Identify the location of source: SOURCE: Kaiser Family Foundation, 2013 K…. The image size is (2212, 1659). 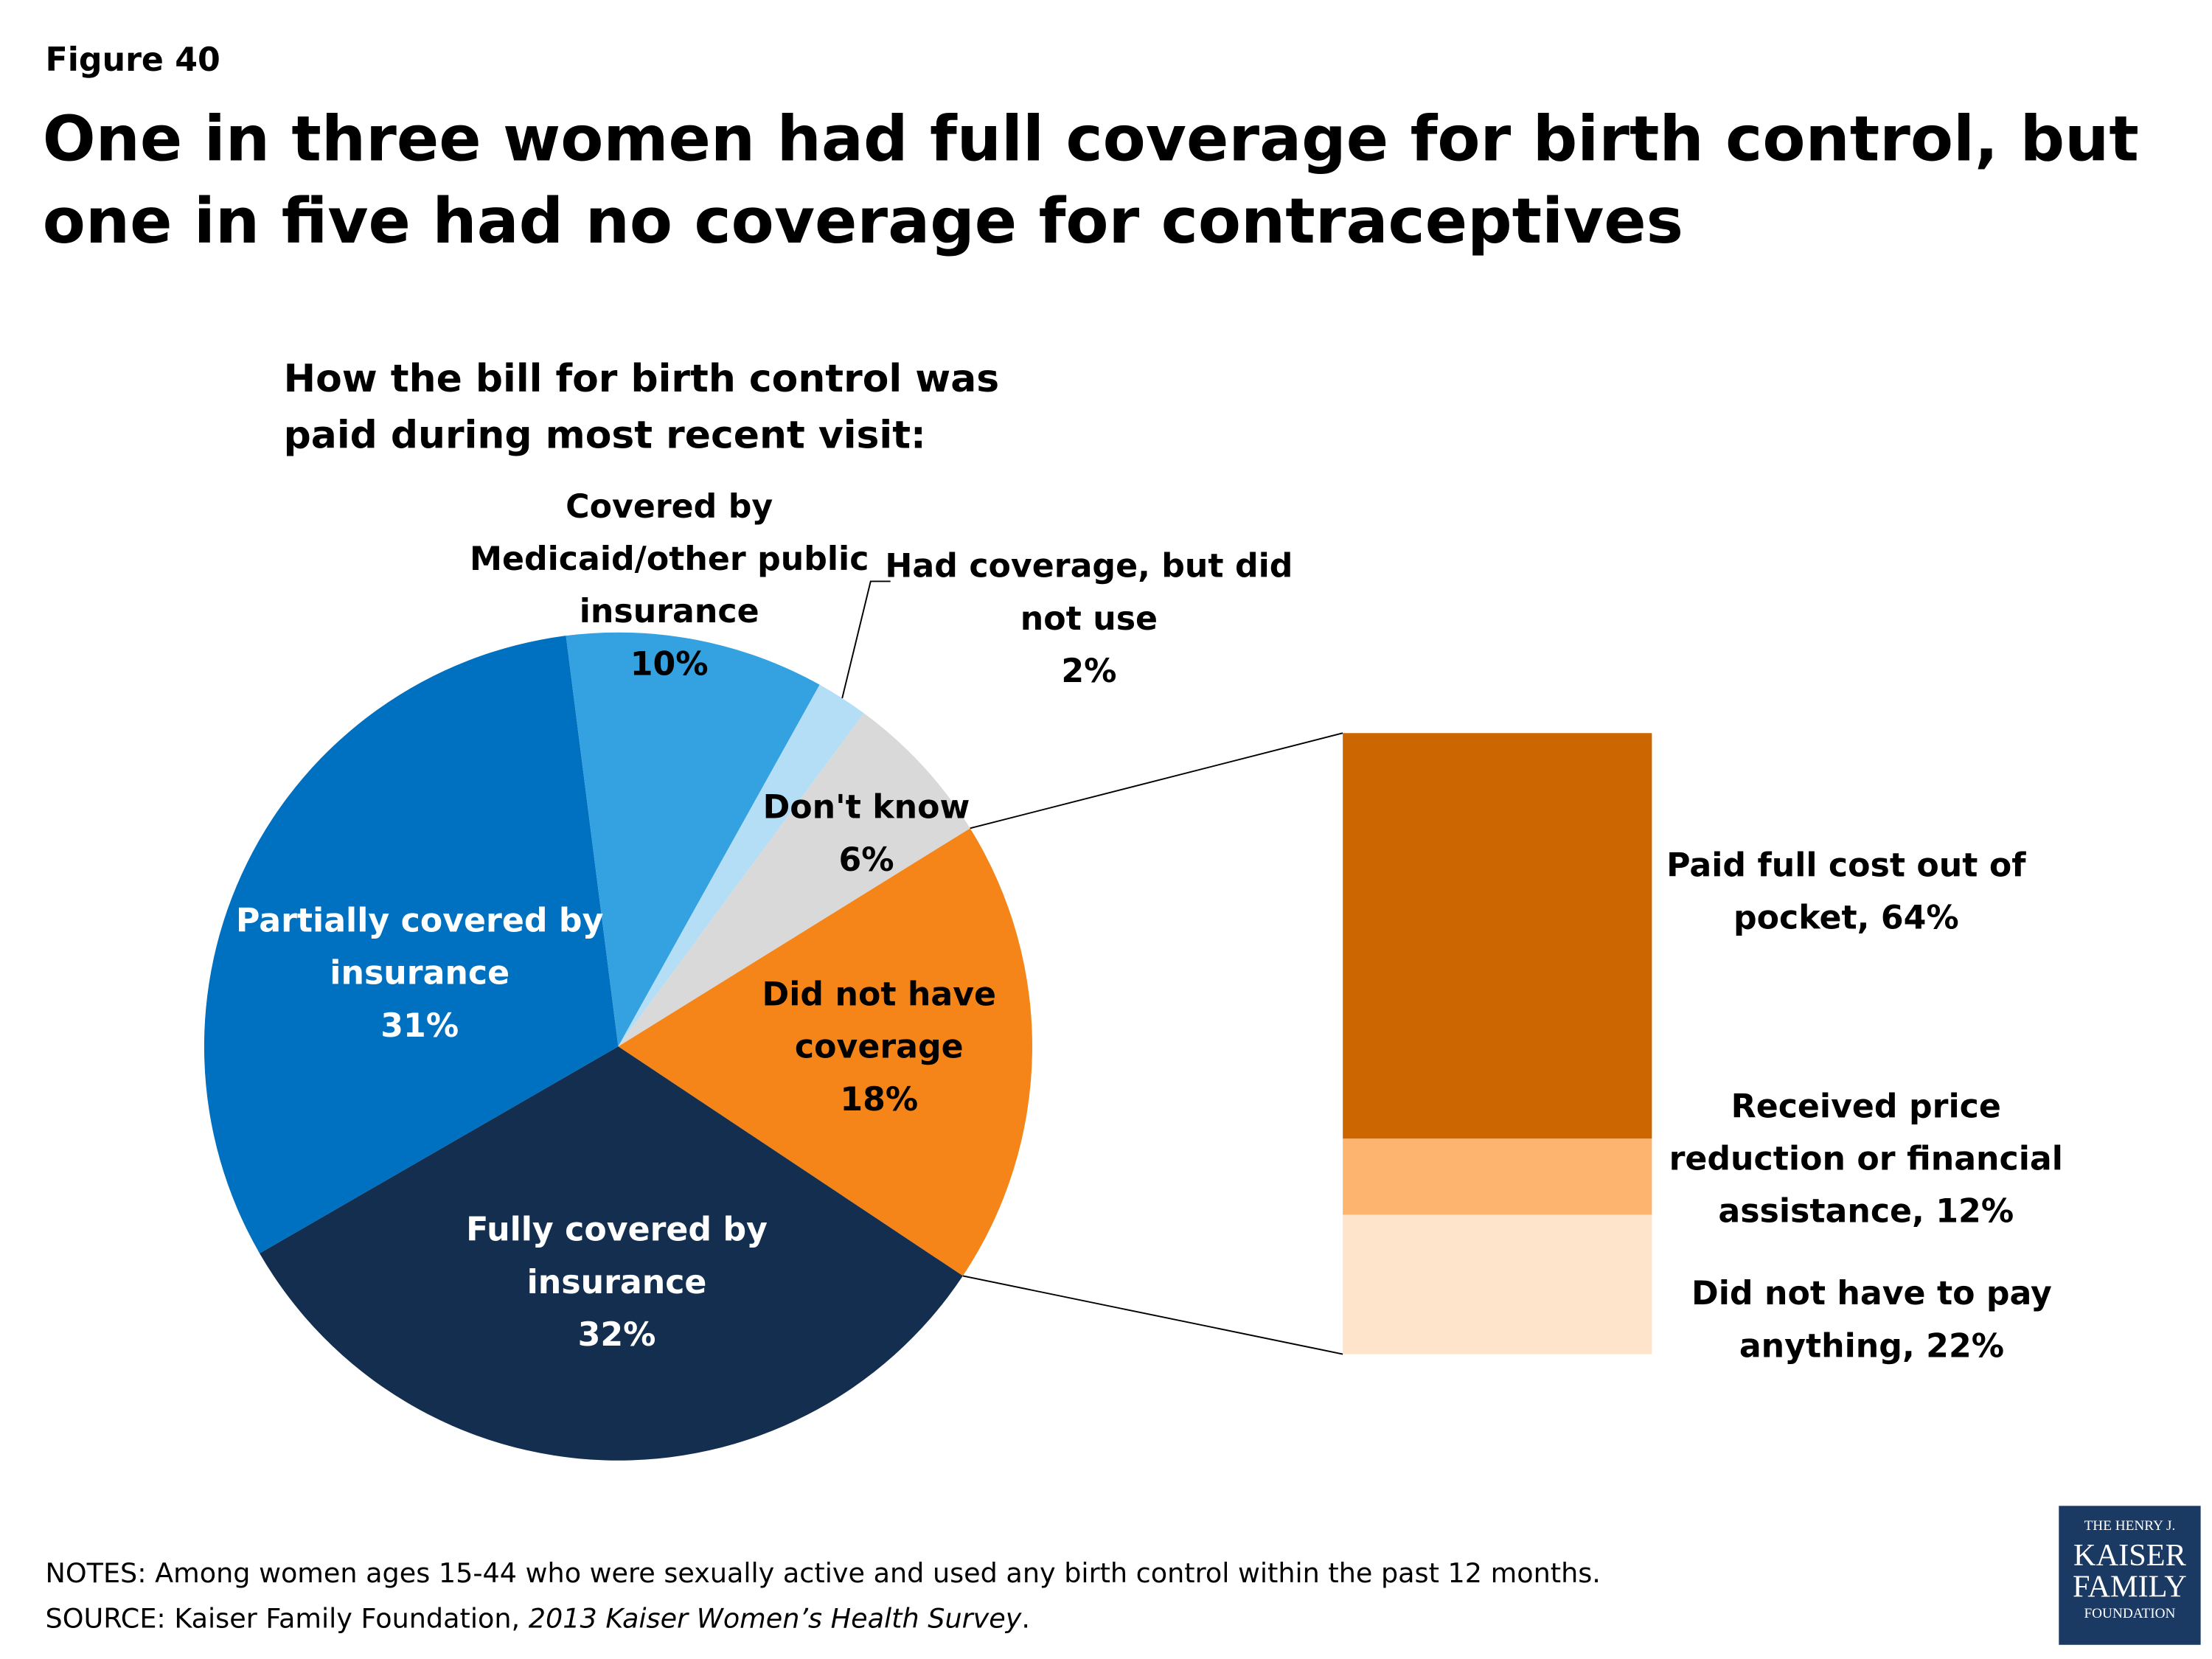
(823, 1619).